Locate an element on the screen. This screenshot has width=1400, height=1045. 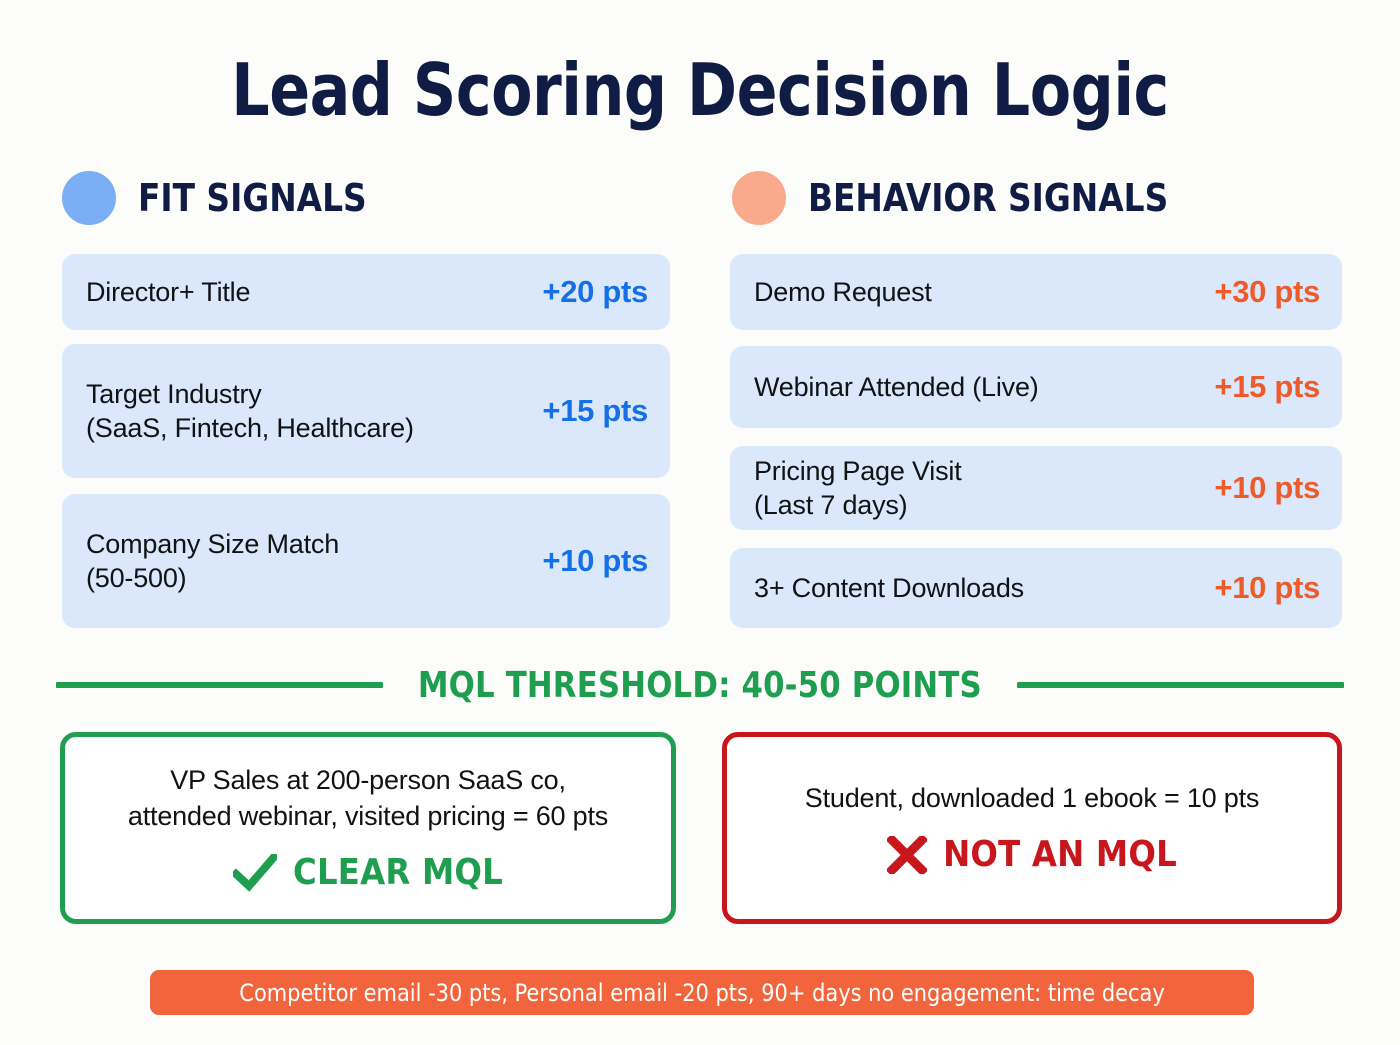
verdict-row: NOT AN MQL is located at coordinates (1032, 854).